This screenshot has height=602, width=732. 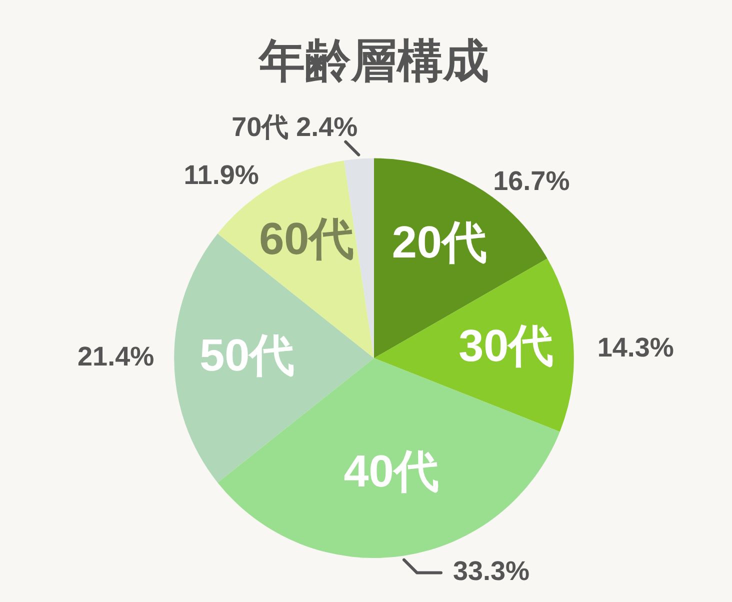 I want to click on data-label: 11.9%, so click(x=221, y=175).